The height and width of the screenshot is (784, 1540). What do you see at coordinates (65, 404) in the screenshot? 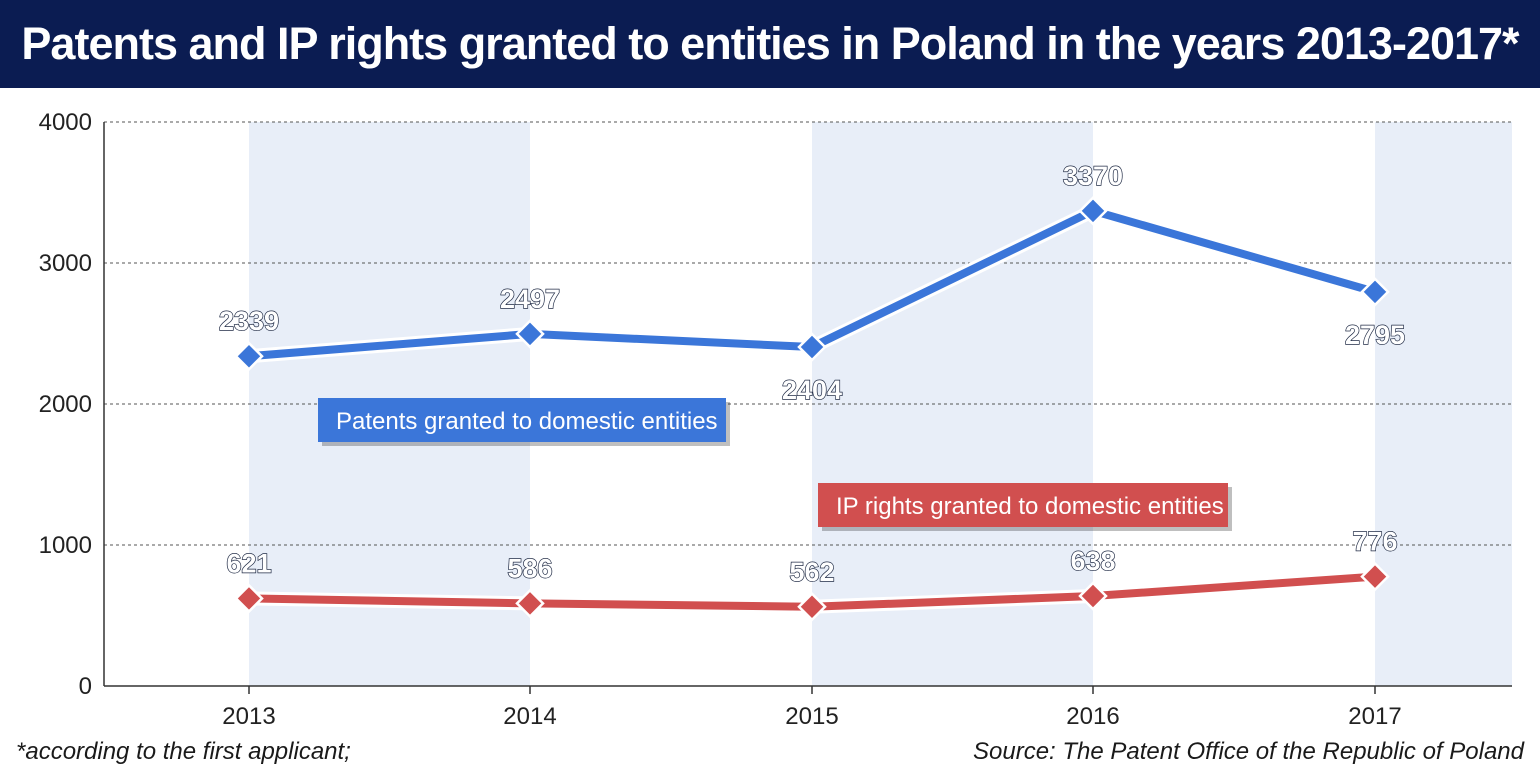
I see `y-tick-label: 2000` at bounding box center [65, 404].